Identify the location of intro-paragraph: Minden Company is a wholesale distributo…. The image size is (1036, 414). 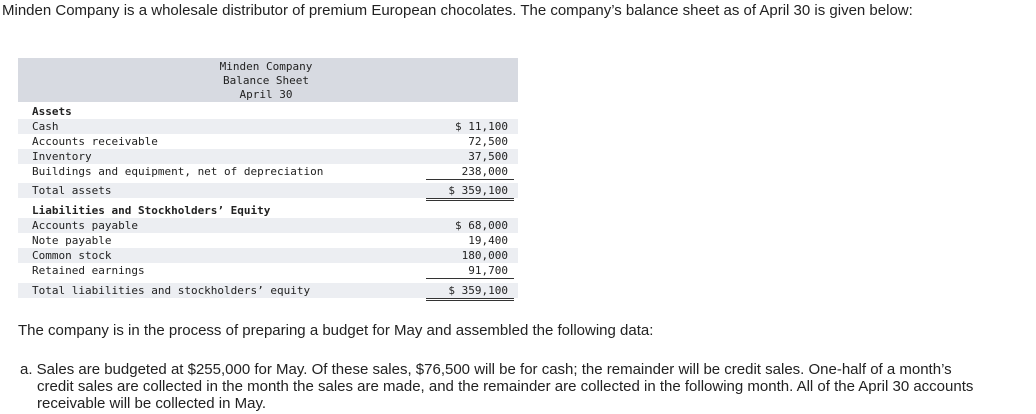
(457, 10).